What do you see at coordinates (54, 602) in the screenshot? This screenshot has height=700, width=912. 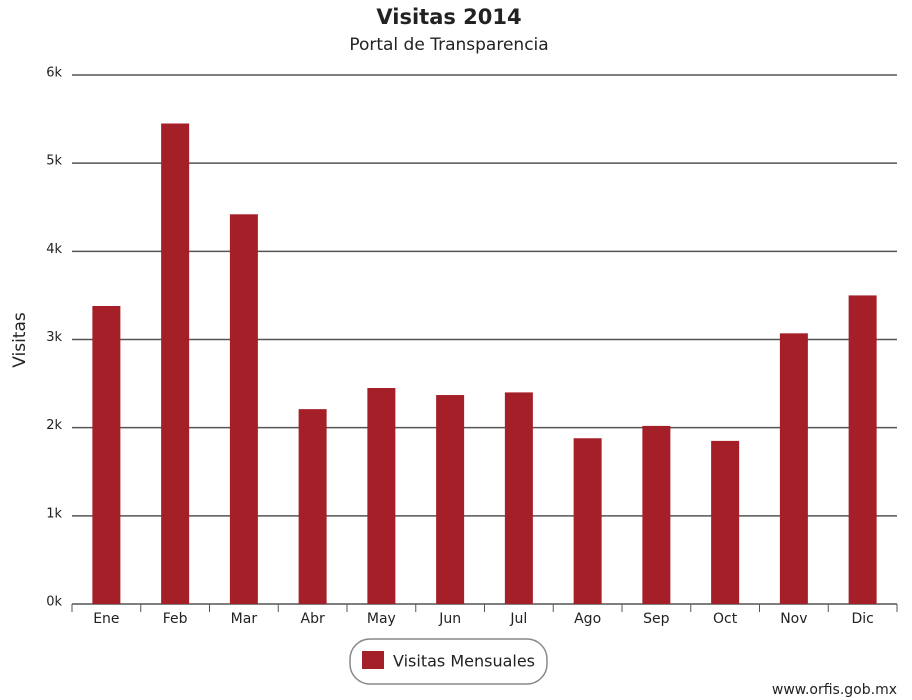 I see `y-tick-label: 0k` at bounding box center [54, 602].